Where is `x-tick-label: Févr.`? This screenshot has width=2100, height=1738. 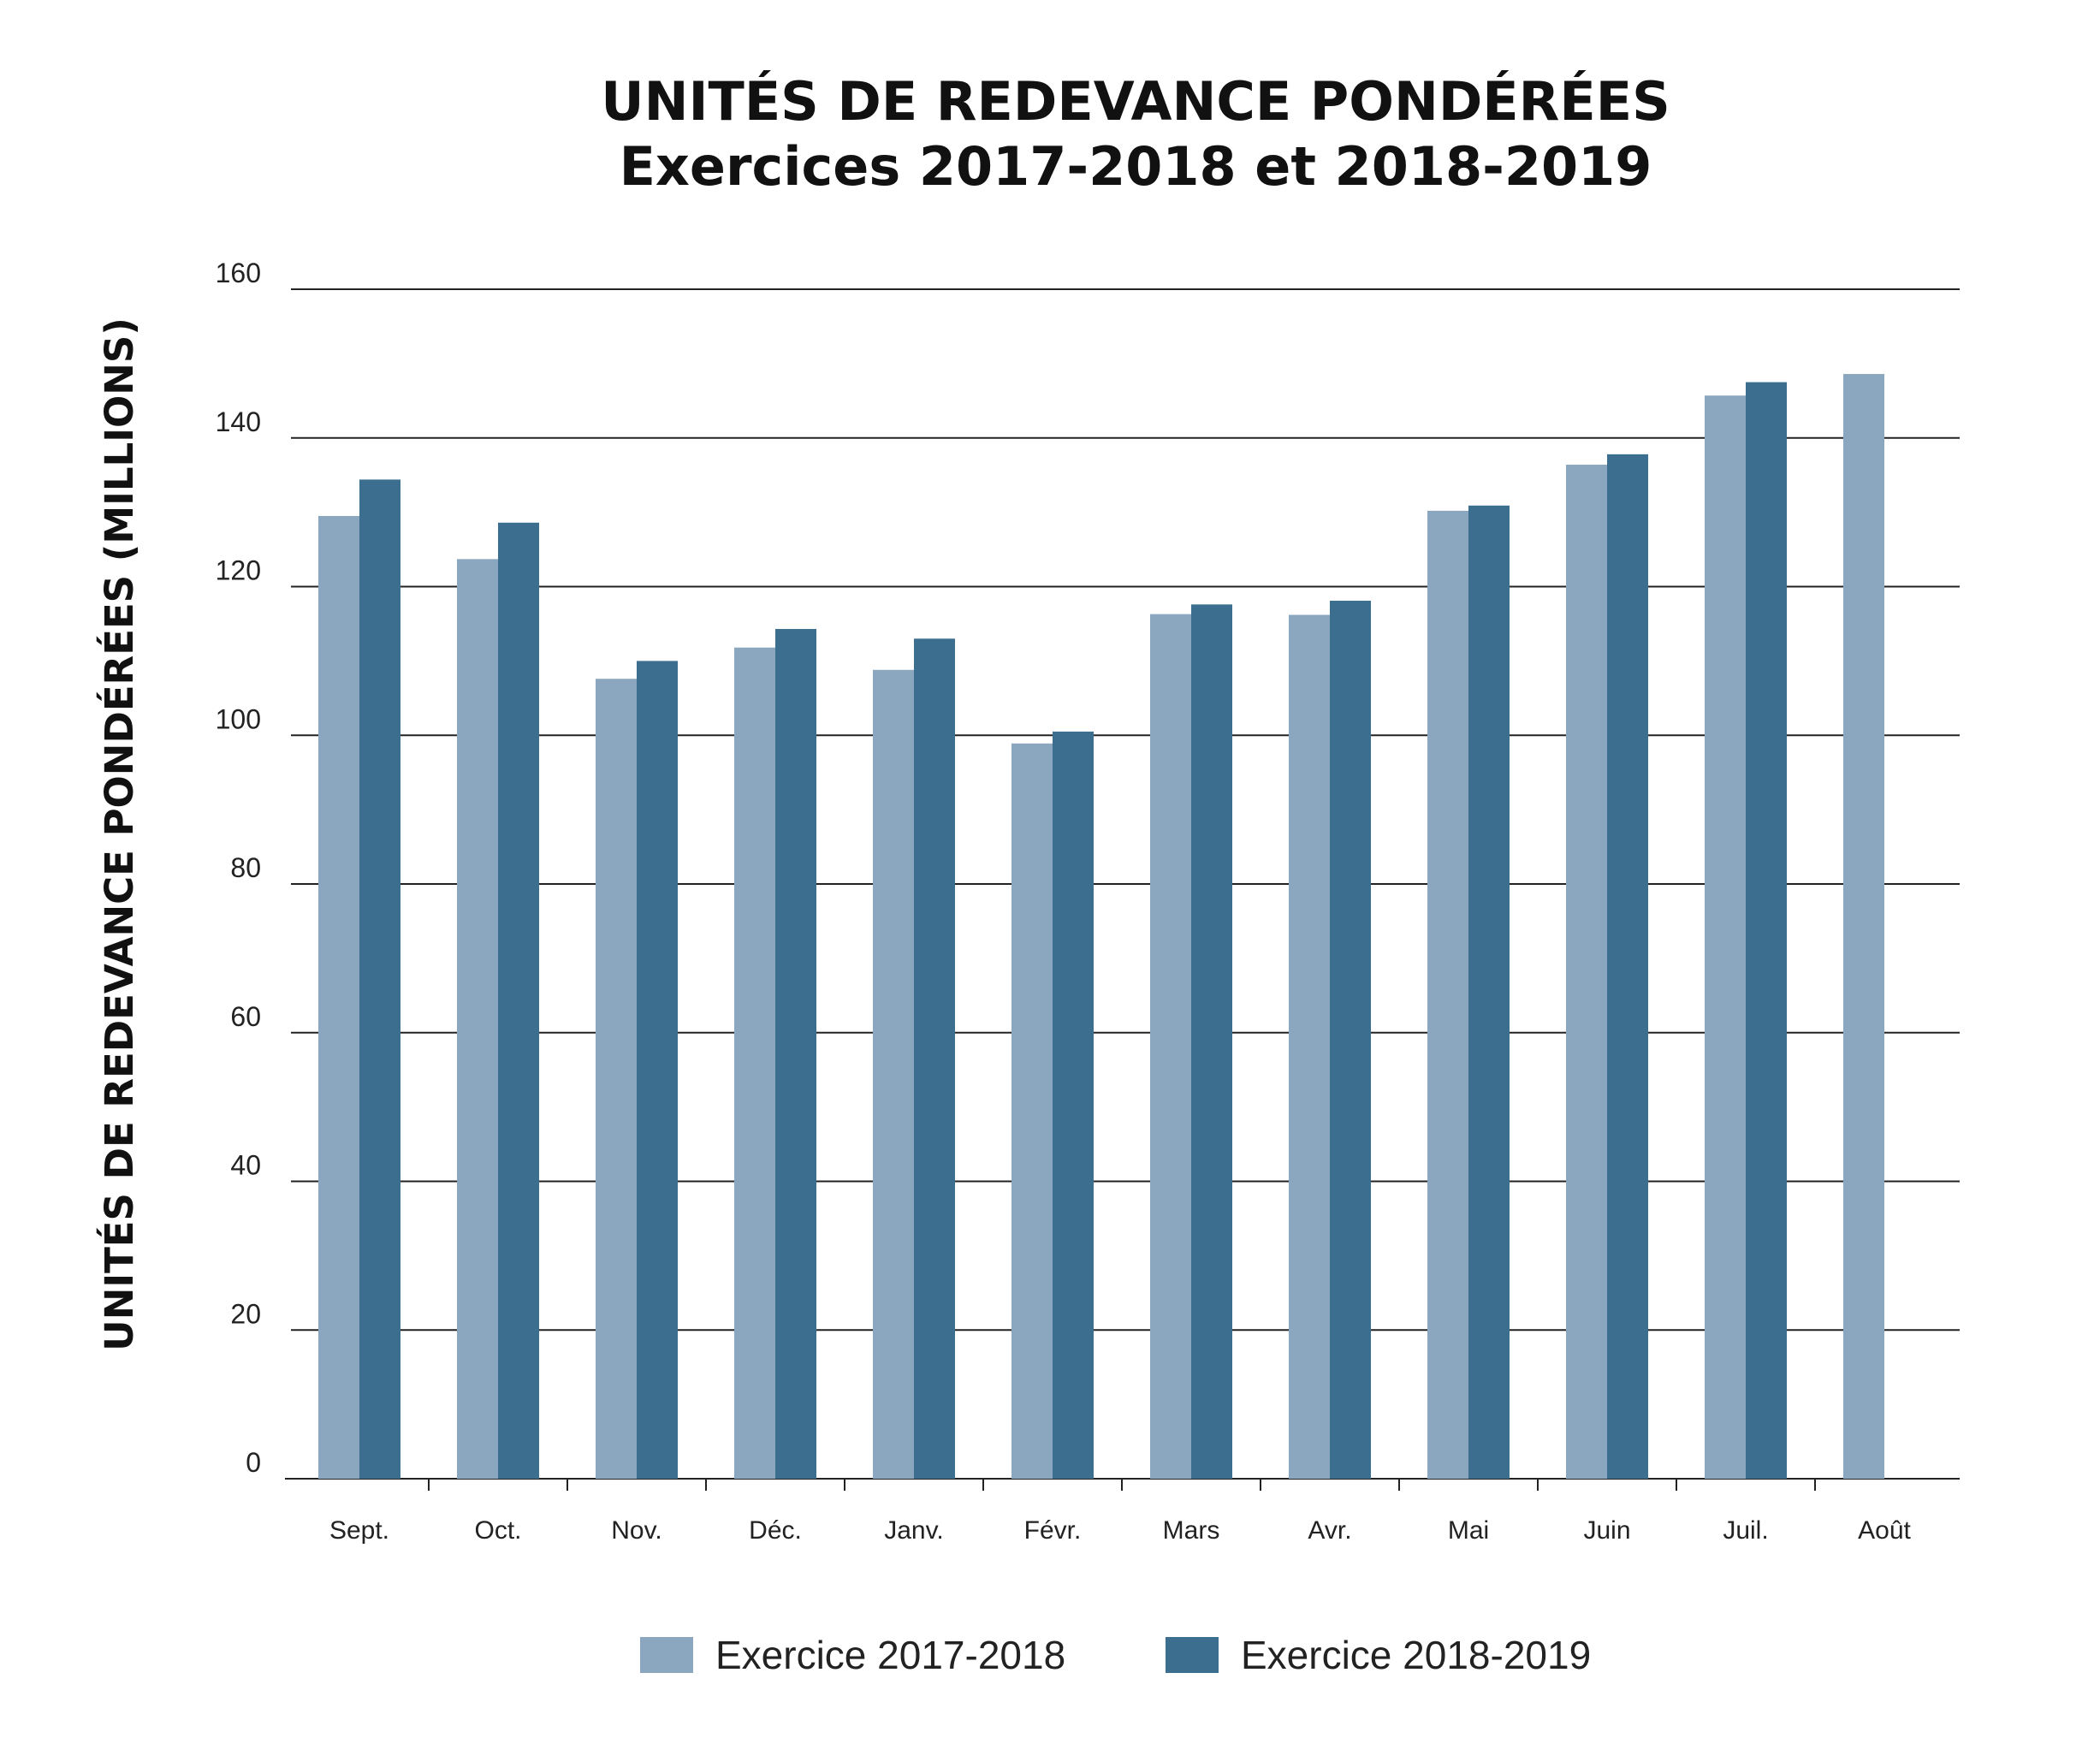 x-tick-label: Févr. is located at coordinates (1053, 1530).